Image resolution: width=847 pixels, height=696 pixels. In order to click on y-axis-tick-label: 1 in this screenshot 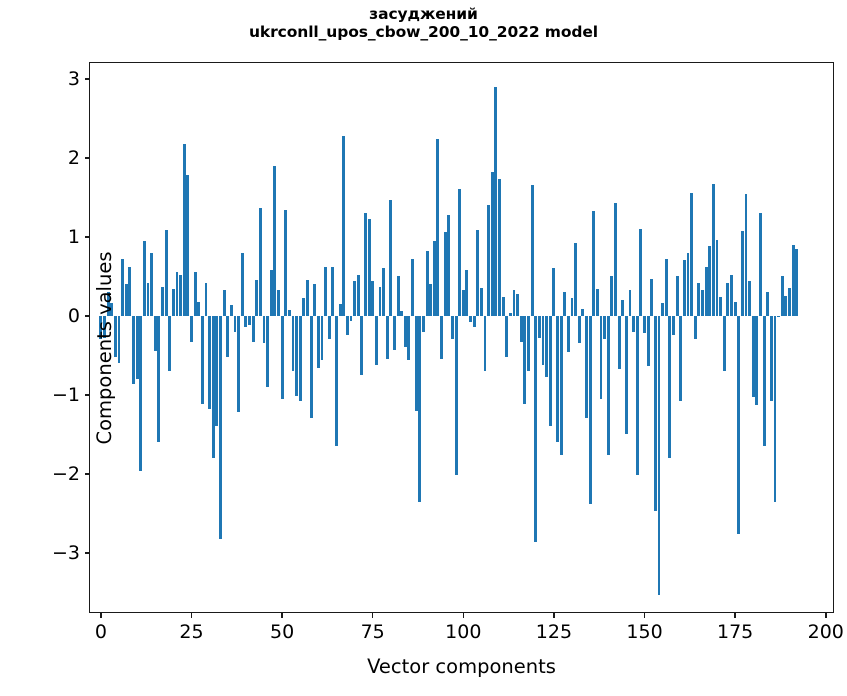, I will do `click(73, 236)`.